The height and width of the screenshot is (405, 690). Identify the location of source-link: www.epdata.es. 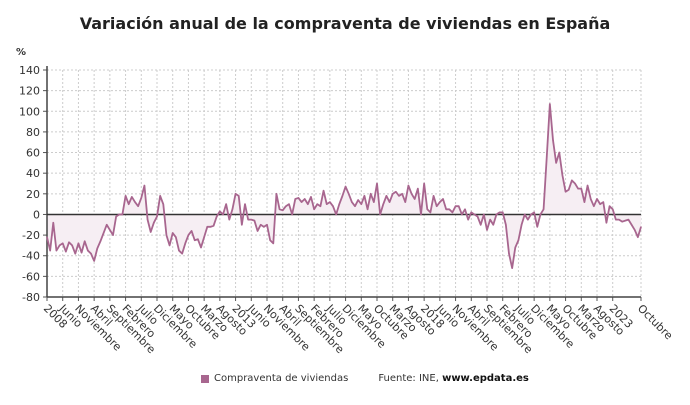
(485, 378).